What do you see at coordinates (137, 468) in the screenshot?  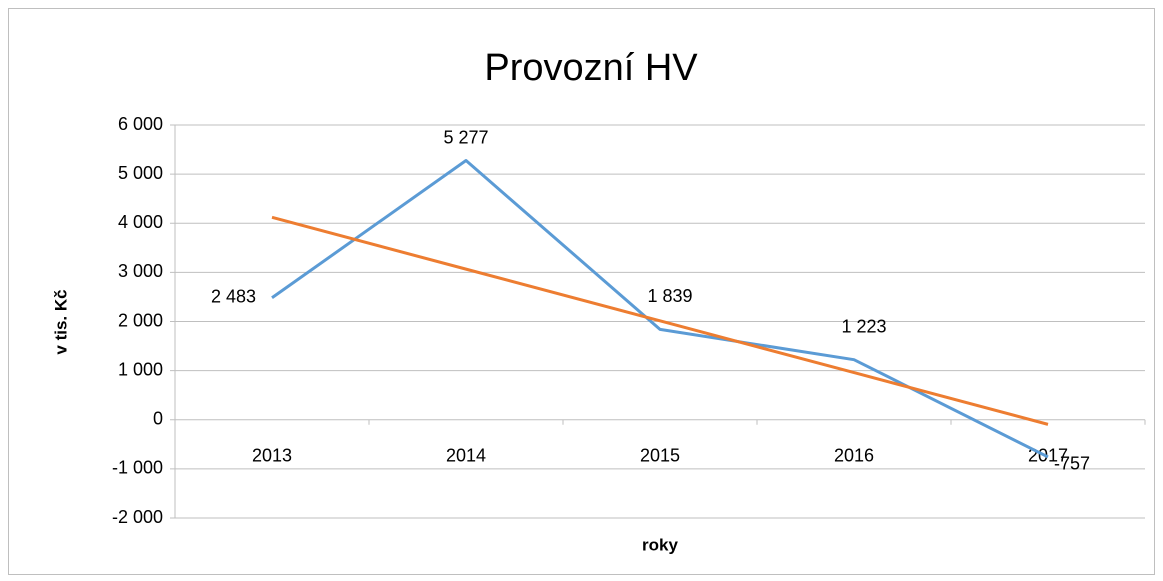 I see `y-tick-label: -1 000` at bounding box center [137, 468].